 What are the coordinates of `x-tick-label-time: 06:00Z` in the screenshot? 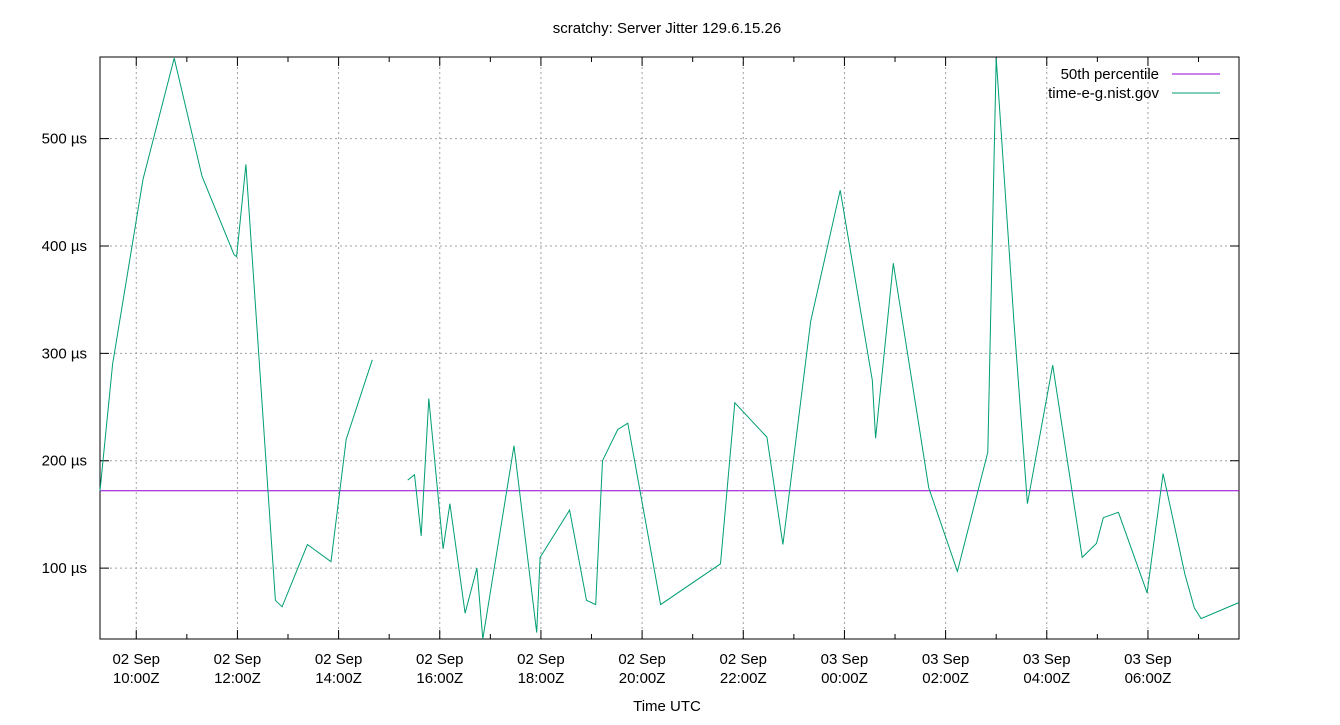 It's located at (1148, 678).